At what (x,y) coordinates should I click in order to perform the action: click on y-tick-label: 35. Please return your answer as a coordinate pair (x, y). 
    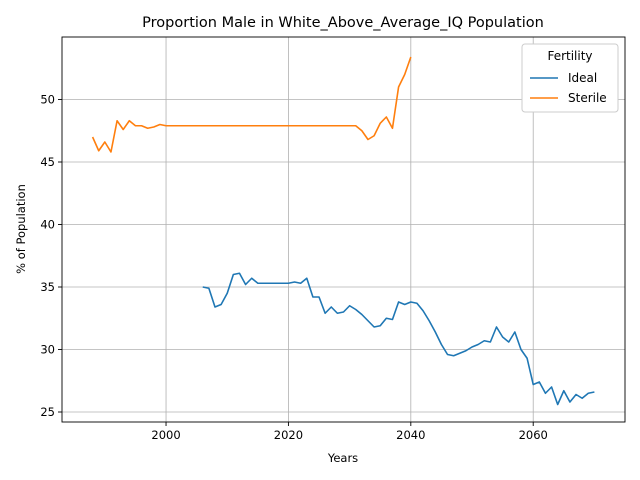
    Looking at the image, I should click on (47, 287).